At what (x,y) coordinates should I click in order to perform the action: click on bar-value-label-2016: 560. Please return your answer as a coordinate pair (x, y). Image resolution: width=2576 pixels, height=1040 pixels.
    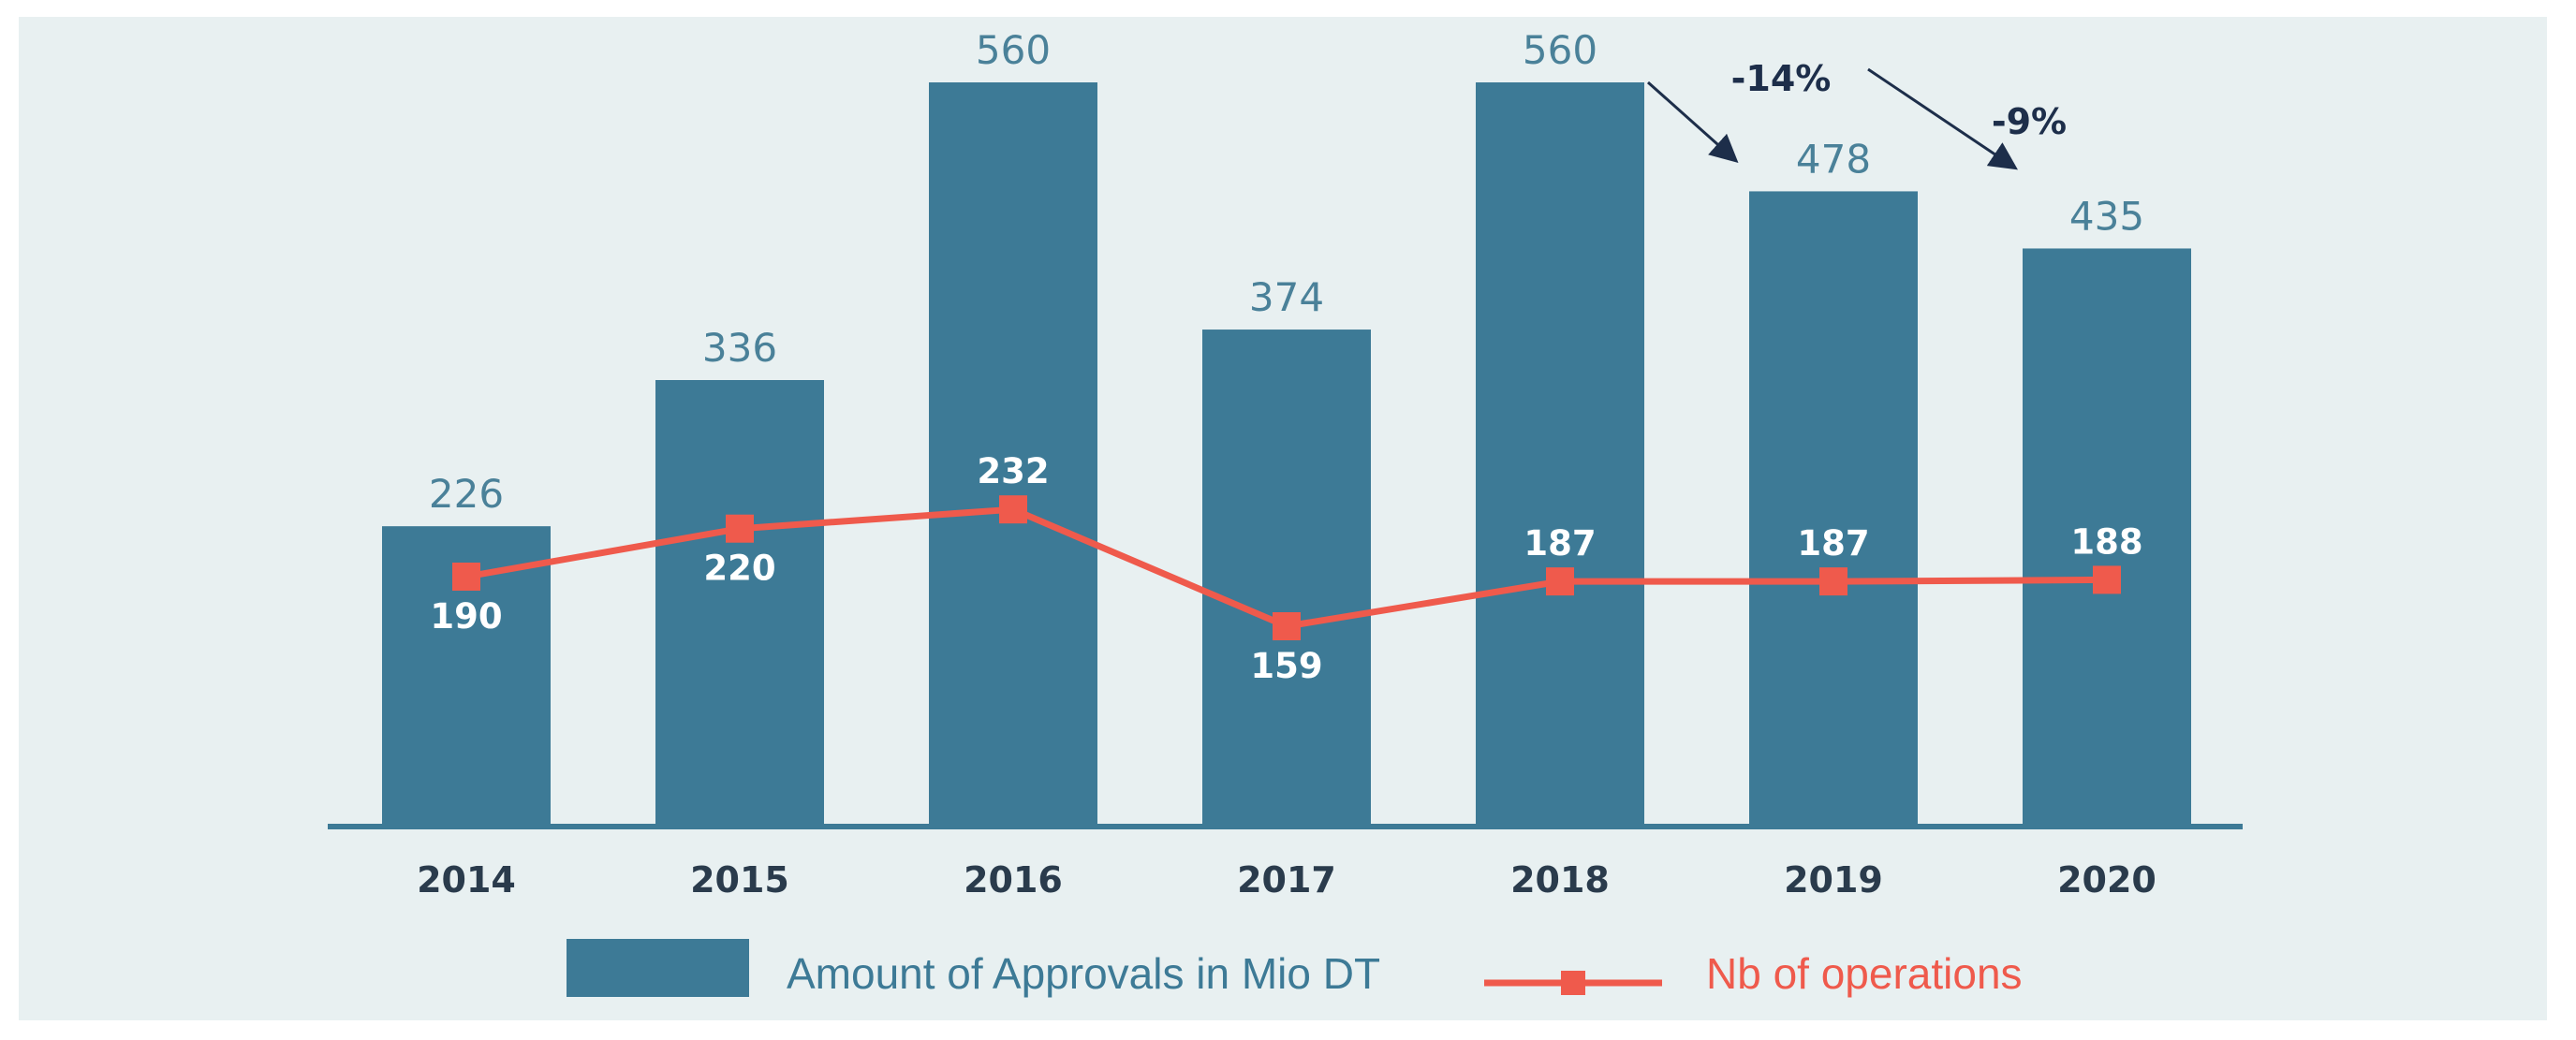
    Looking at the image, I should click on (1013, 50).